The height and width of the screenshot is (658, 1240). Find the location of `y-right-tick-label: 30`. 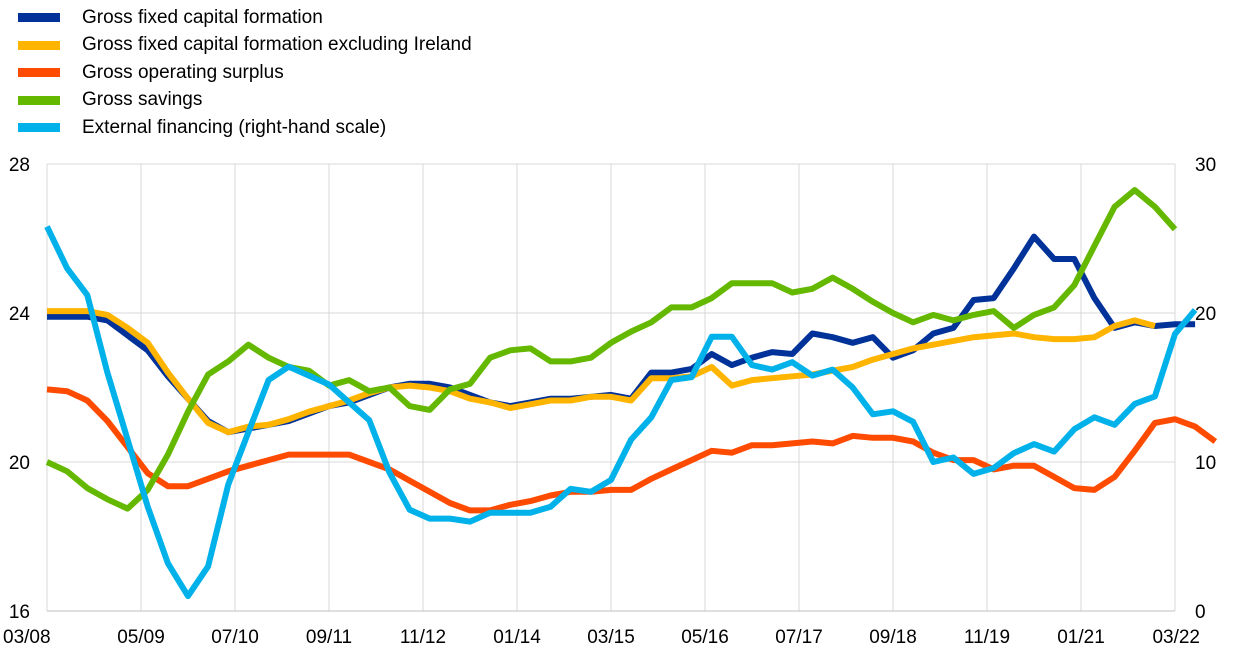

y-right-tick-label: 30 is located at coordinates (1205, 165).